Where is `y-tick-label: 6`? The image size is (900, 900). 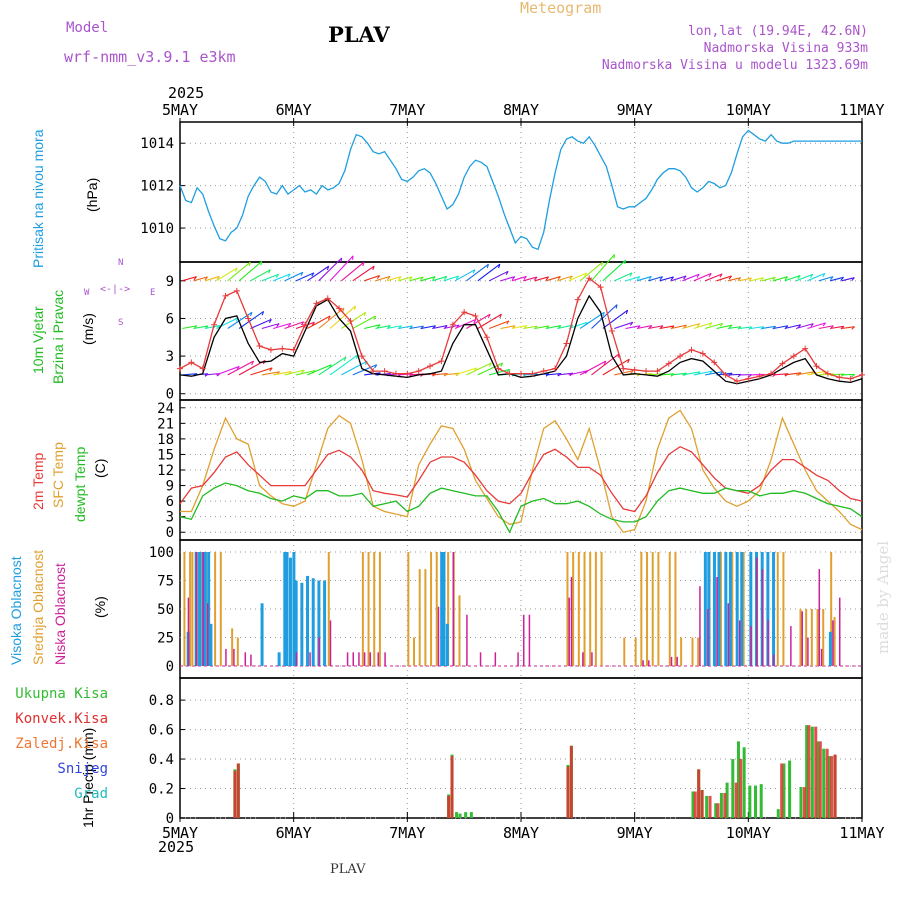 y-tick-label: 6 is located at coordinates (170, 319).